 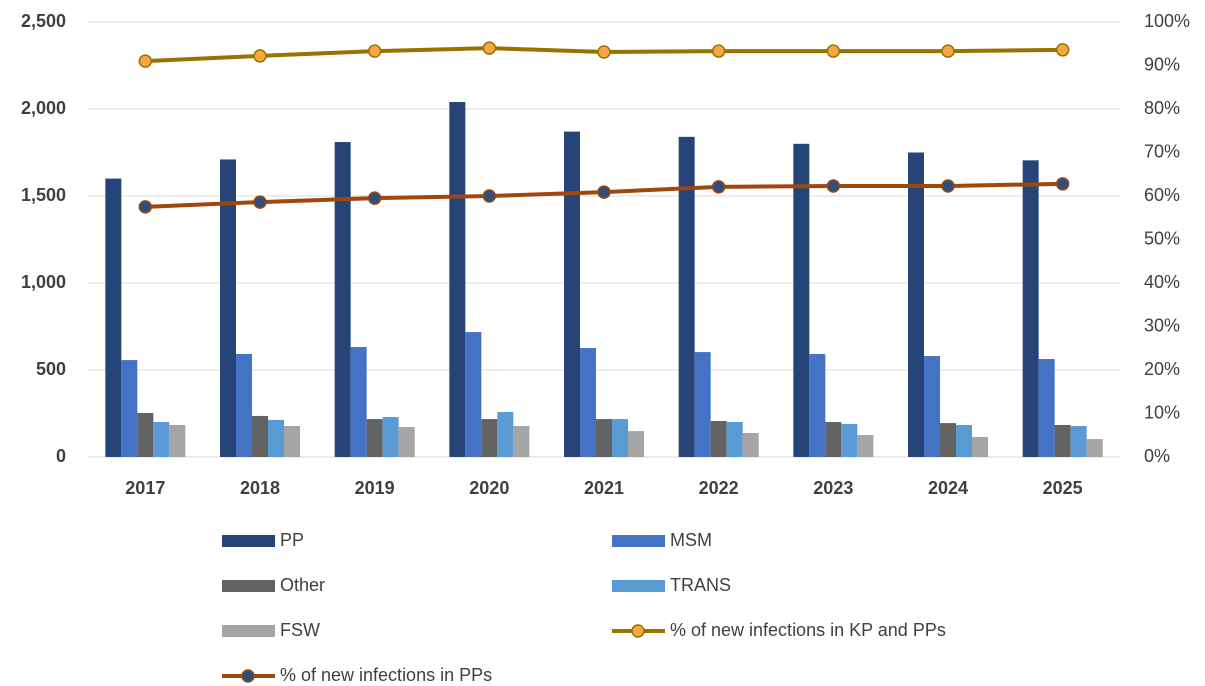 I want to click on y2-tick-label: 40%, so click(x=1162, y=282).